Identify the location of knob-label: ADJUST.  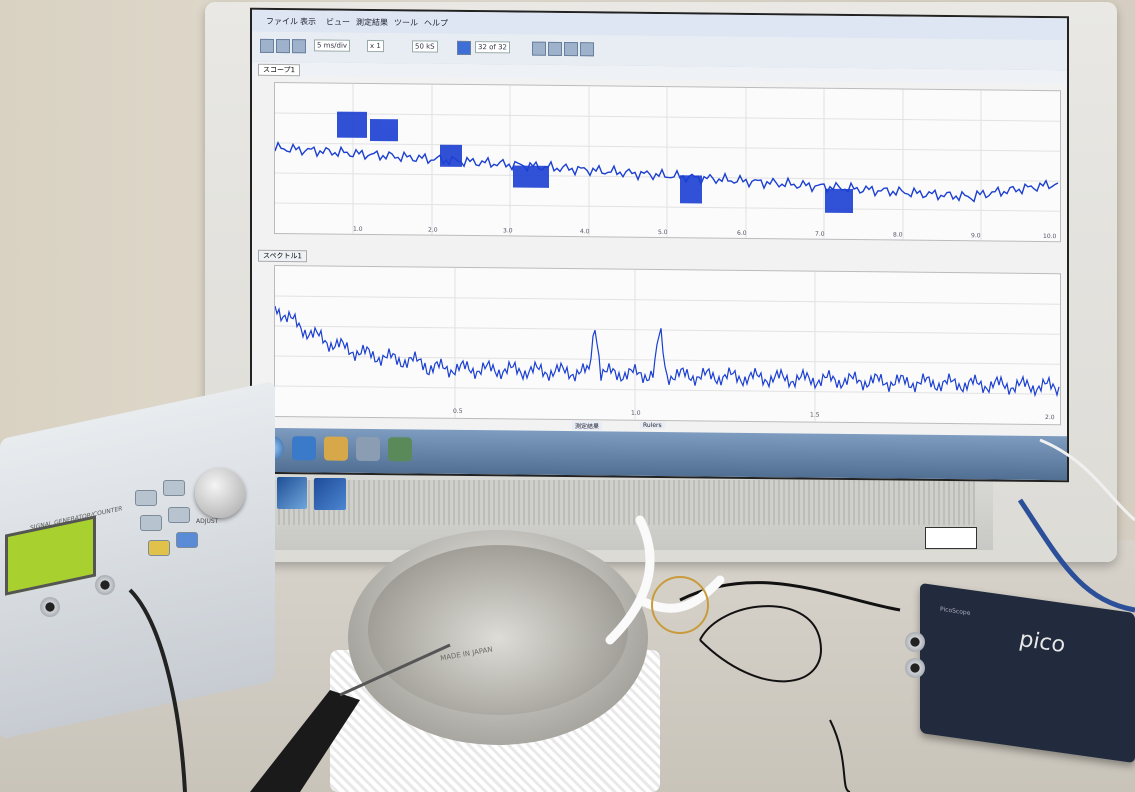
(207, 521).